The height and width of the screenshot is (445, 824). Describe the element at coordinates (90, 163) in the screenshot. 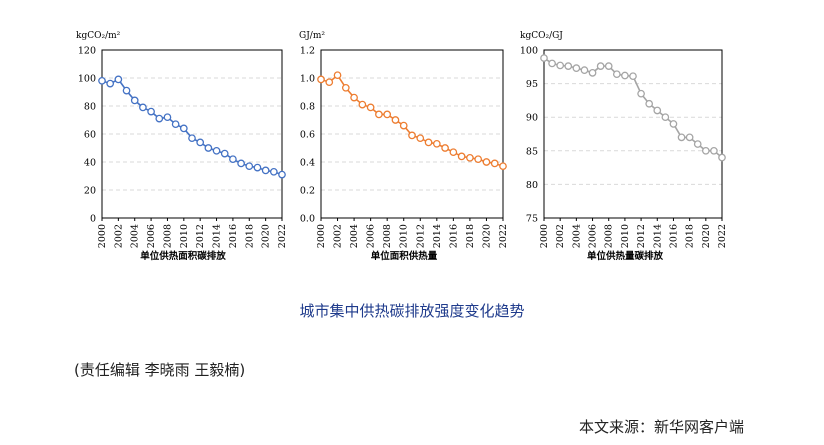

I see `y-tick-label: 40` at that location.